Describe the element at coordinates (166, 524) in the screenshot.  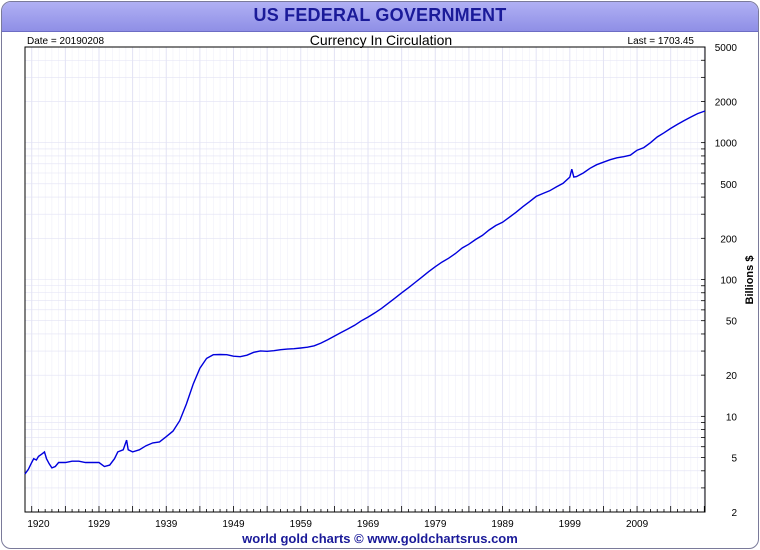
I see `x-tick-label: 1939` at that location.